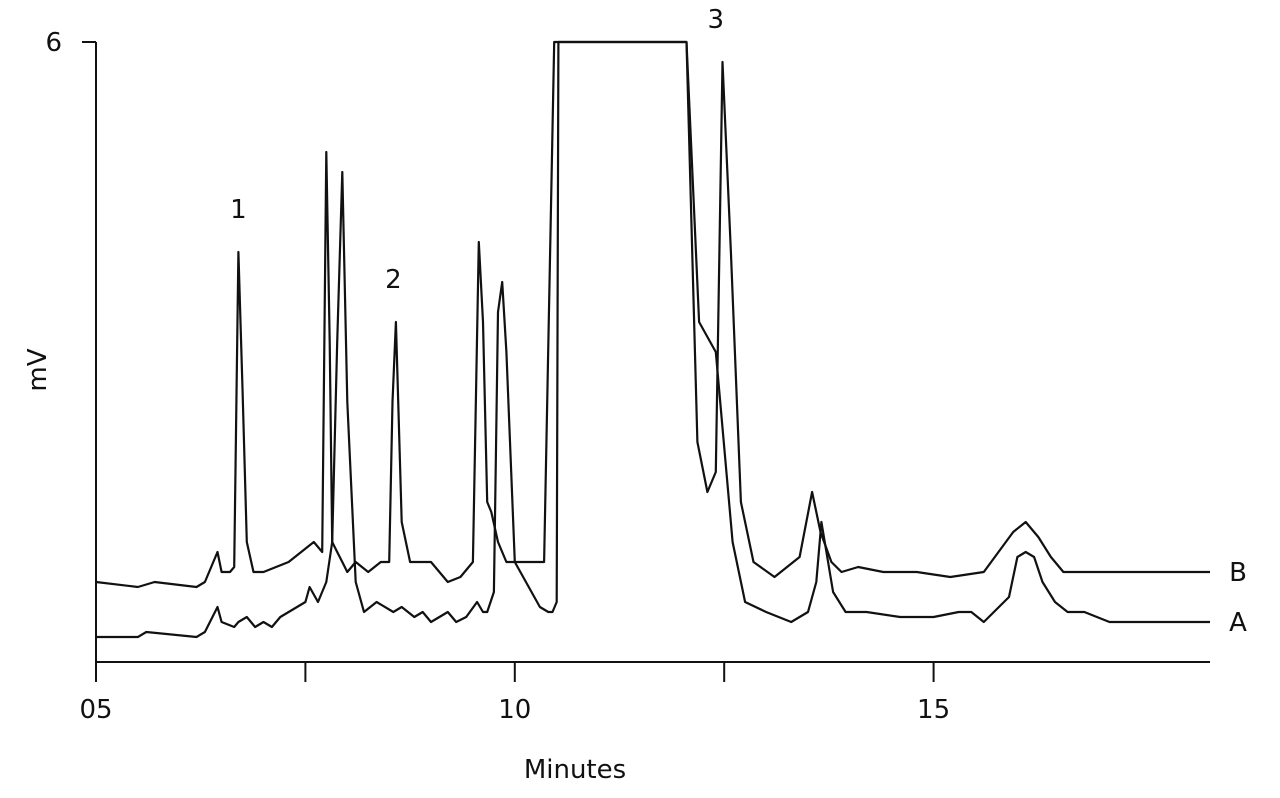 The width and height of the screenshot is (1280, 798). I want to click on x-tick-label-05: 05, so click(95, 710).